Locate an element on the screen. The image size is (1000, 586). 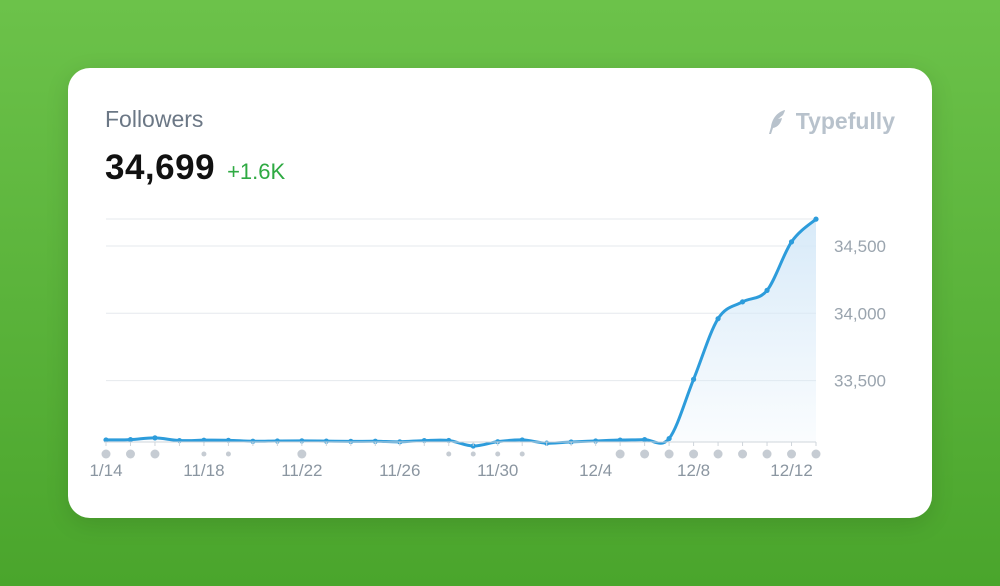
x-tick-label: 12/8 is located at coordinates (693, 470).